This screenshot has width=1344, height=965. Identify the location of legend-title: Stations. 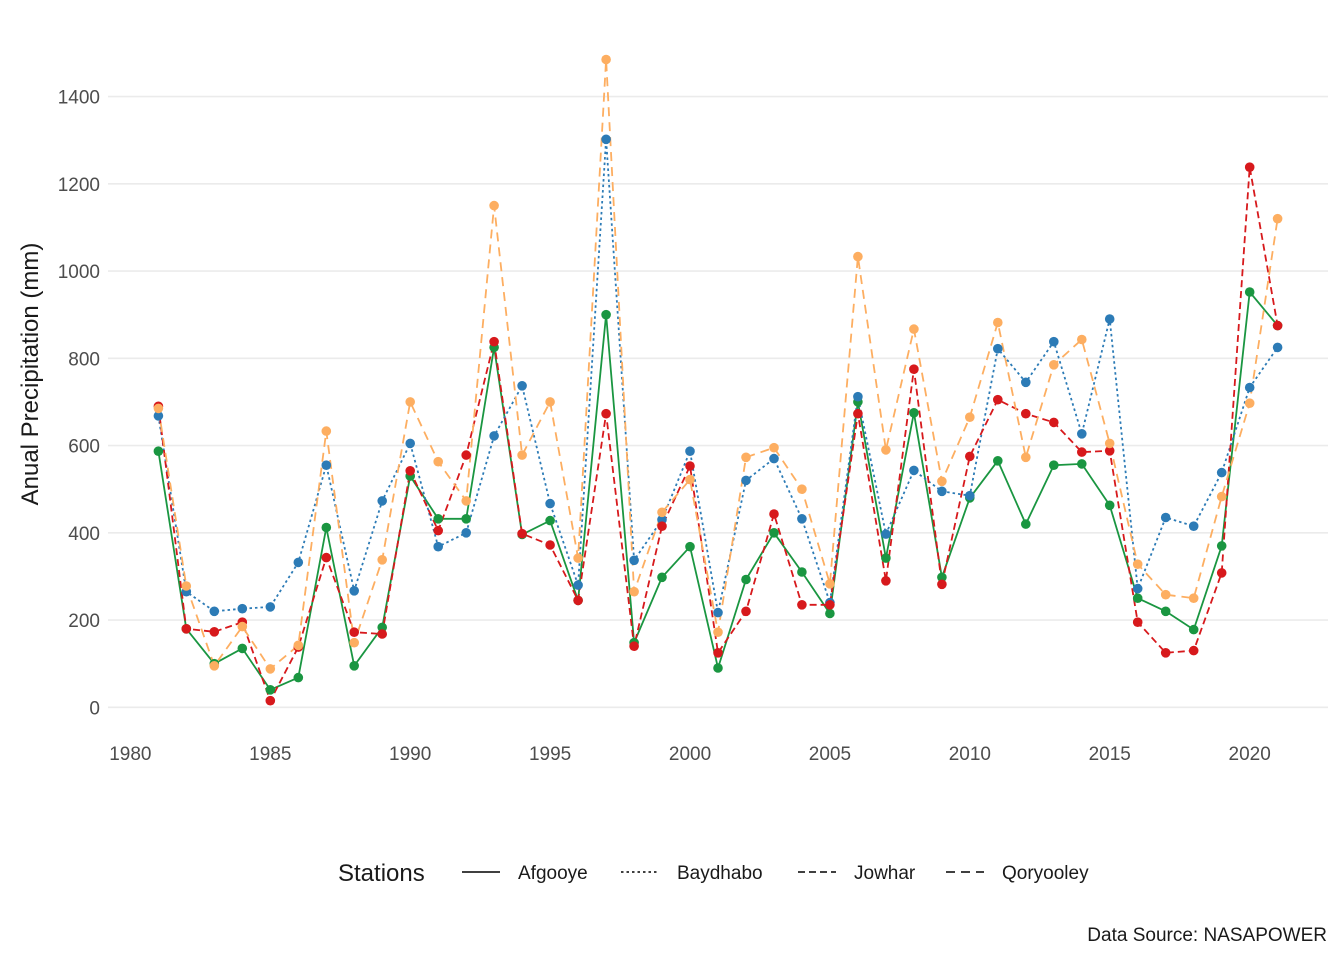
(381, 873).